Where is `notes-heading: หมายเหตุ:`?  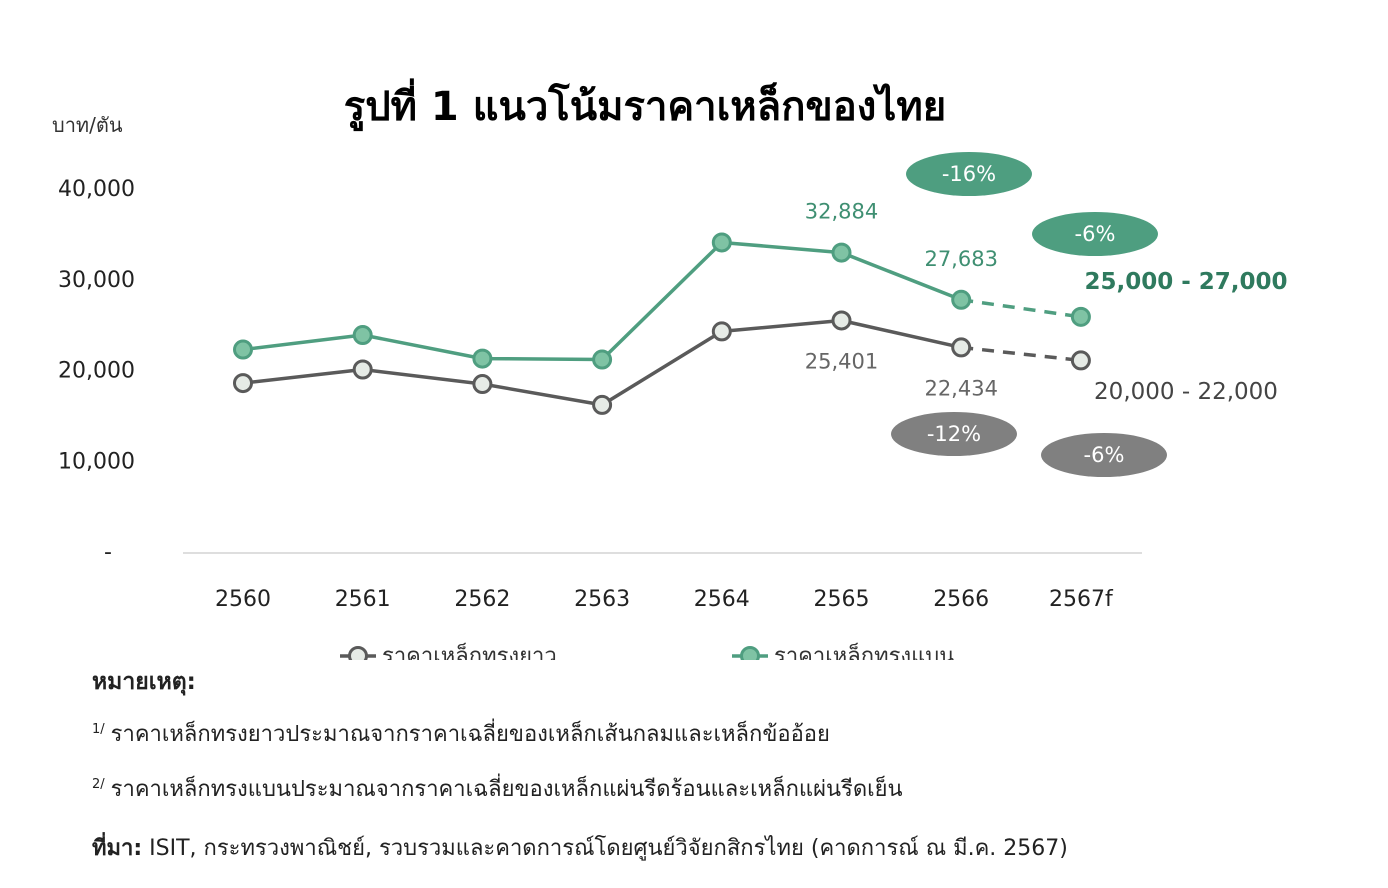
notes-heading: หมายเหตุ: is located at coordinates (144, 682).